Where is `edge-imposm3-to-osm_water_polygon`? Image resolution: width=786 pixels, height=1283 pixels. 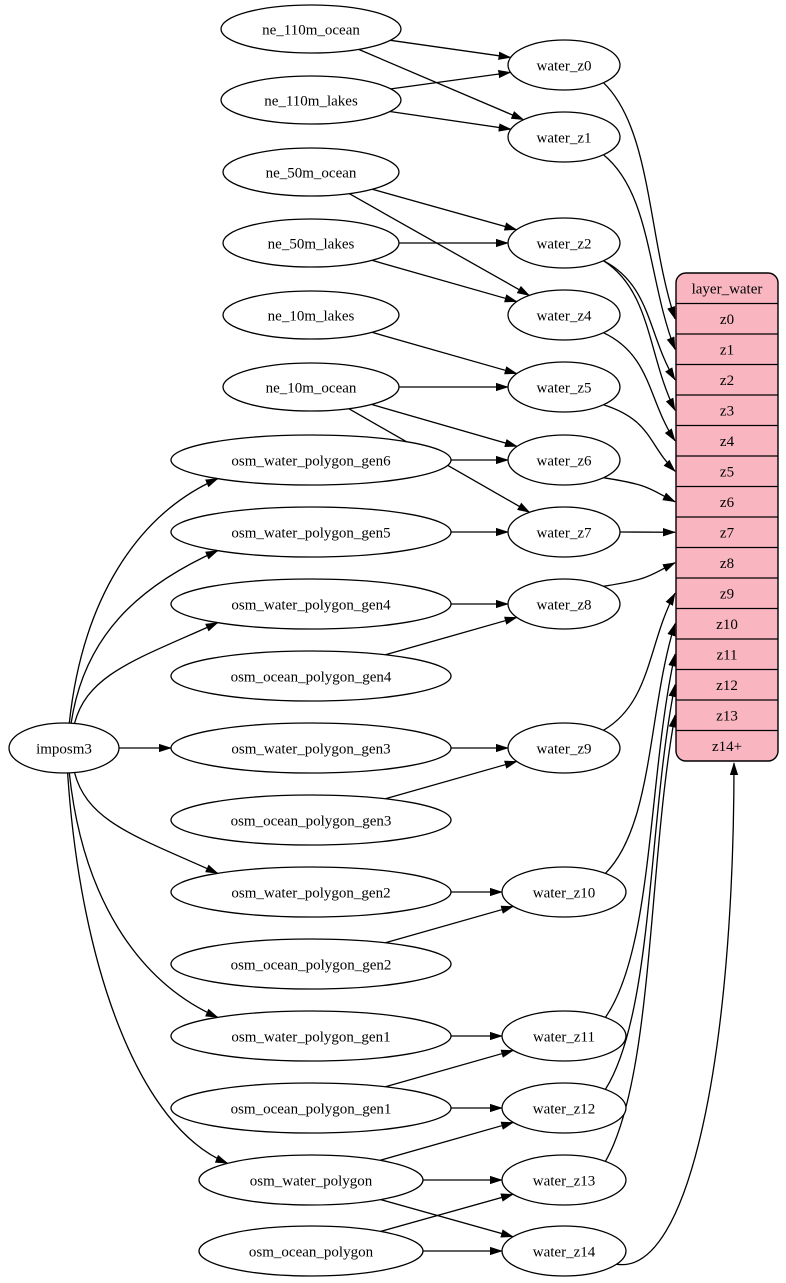 edge-imposm3-to-osm_water_polygon is located at coordinates (147, 968).